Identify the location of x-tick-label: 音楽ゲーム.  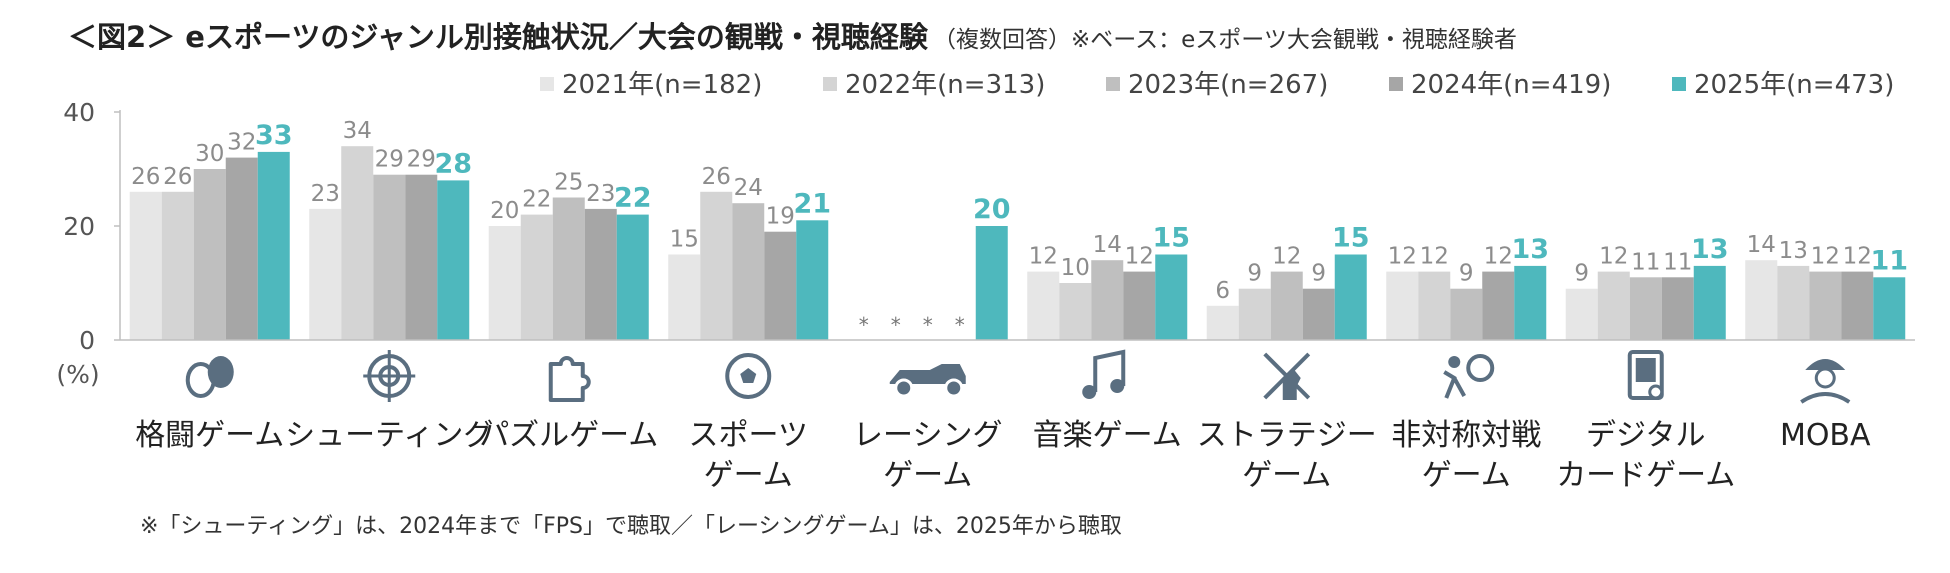
(1107, 435).